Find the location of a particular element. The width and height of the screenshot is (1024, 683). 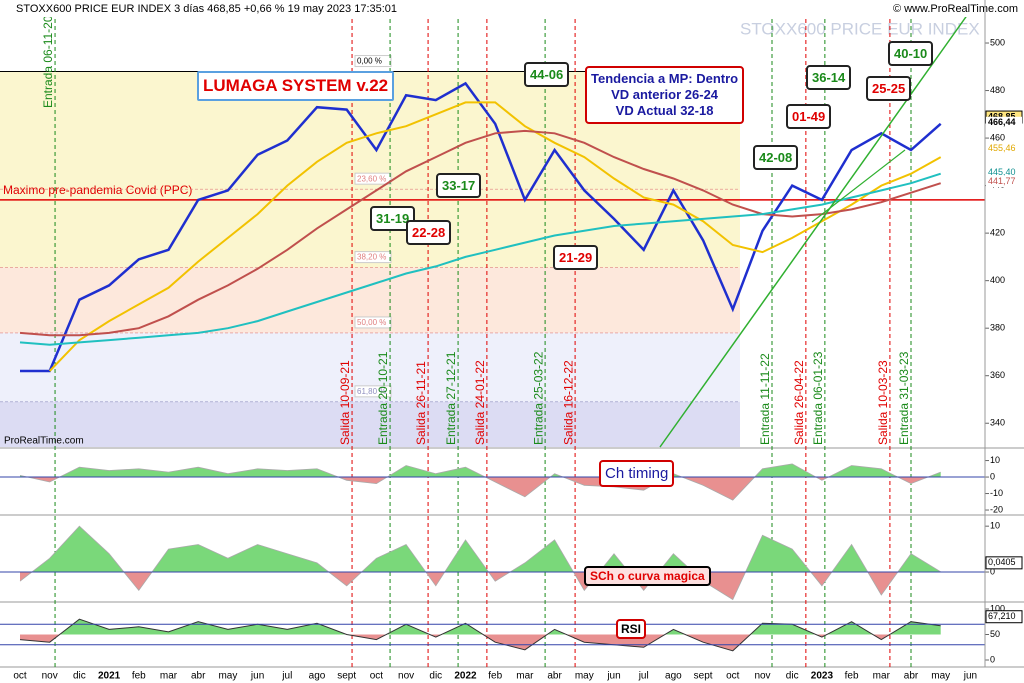

y-tick-label: 0 is located at coordinates (992, 571).